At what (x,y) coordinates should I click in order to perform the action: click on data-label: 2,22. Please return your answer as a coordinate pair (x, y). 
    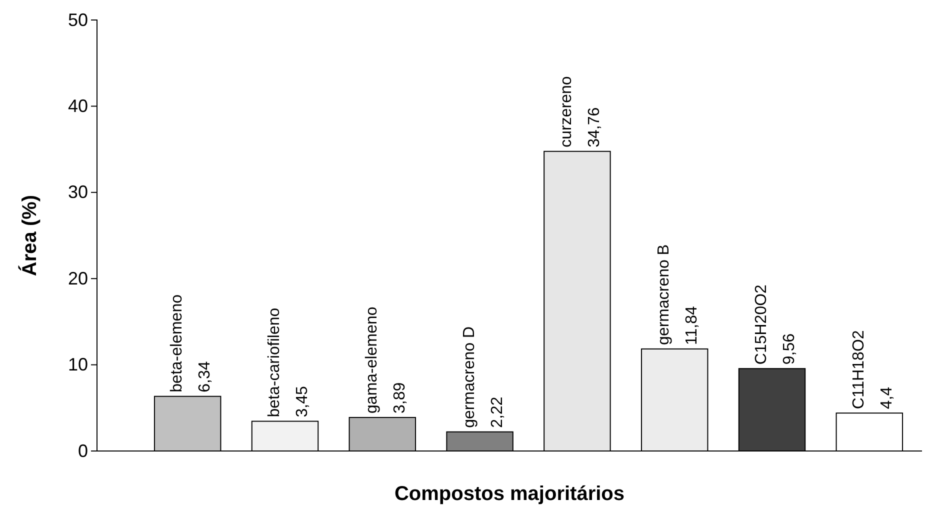
    Looking at the image, I should click on (497, 412).